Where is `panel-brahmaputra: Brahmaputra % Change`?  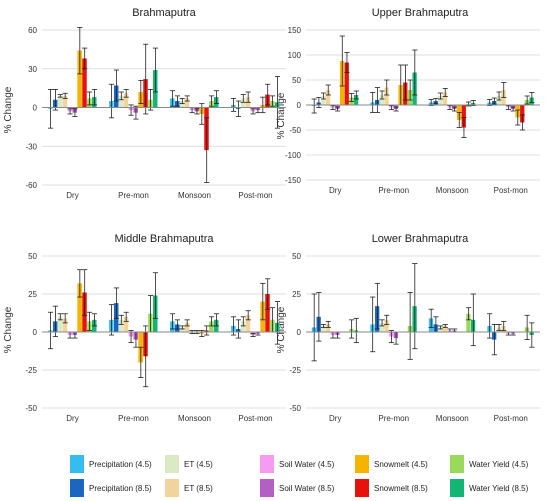
panel-brahmaputra: Brahmaputra % Change is located at coordinates (100, 70).